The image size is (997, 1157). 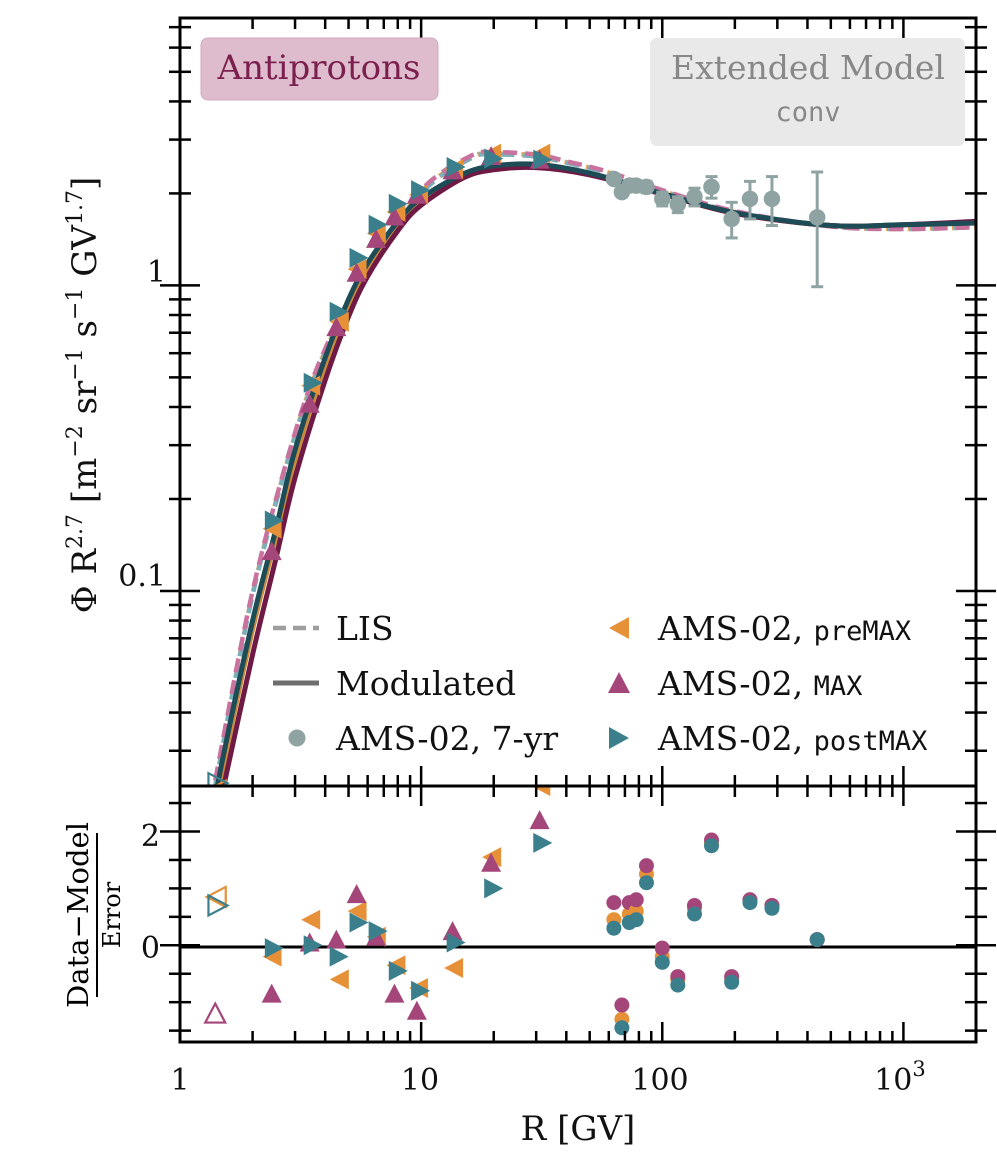 I want to click on model-badge-box, so click(x=807, y=92).